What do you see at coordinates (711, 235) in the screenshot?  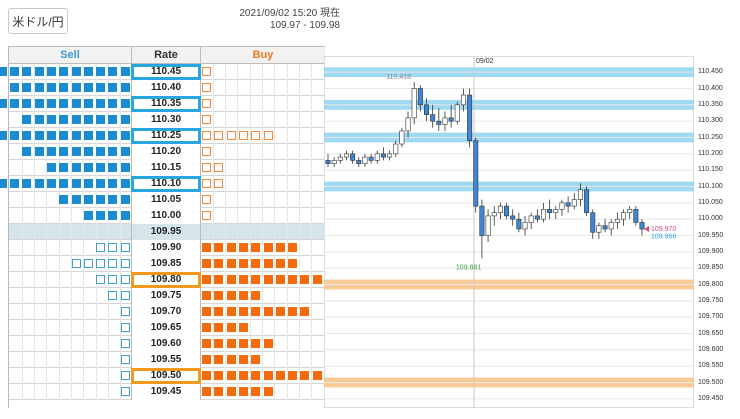 I see `y-tick-label: 109.950` at bounding box center [711, 235].